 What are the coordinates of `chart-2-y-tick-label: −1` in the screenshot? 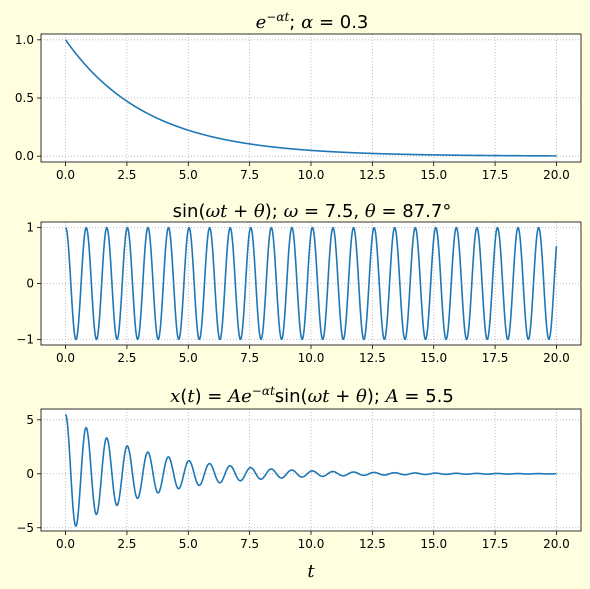 It's located at (25, 339).